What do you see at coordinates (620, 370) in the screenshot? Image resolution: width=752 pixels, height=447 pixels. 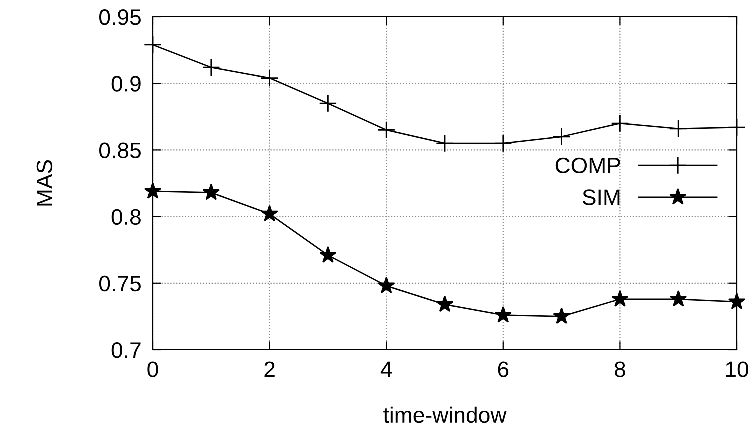 I see `x-tick-label: 8` at bounding box center [620, 370].